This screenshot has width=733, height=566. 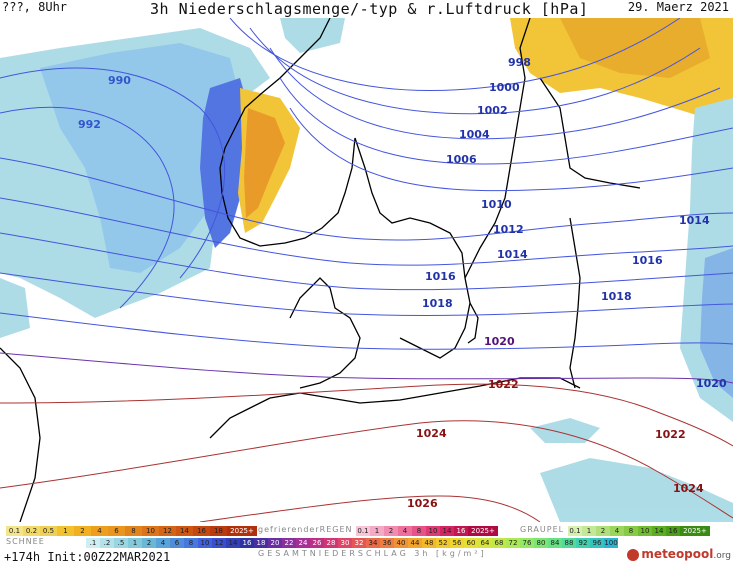 What do you see at coordinates (471, 543) in the screenshot?
I see `legend-cell: 60` at bounding box center [471, 543].